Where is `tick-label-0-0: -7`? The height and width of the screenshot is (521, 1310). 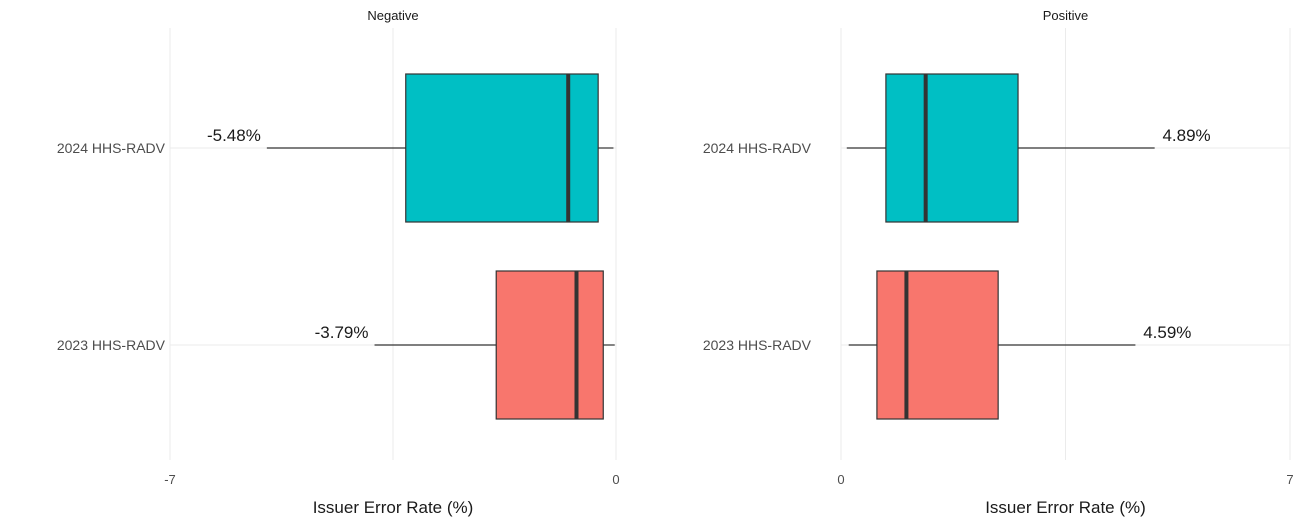 tick-label-0-0: -7 is located at coordinates (170, 479).